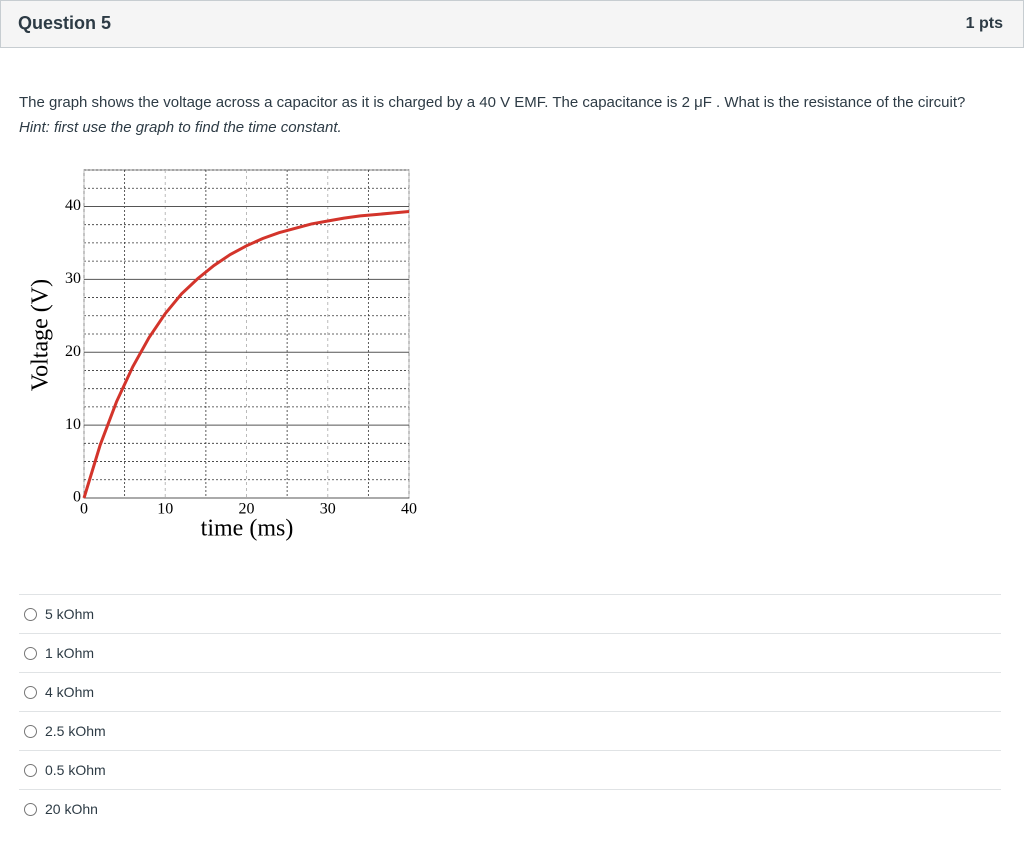 The width and height of the screenshot is (1024, 847). What do you see at coordinates (328, 509) in the screenshot?
I see `x-tick-label: 30` at bounding box center [328, 509].